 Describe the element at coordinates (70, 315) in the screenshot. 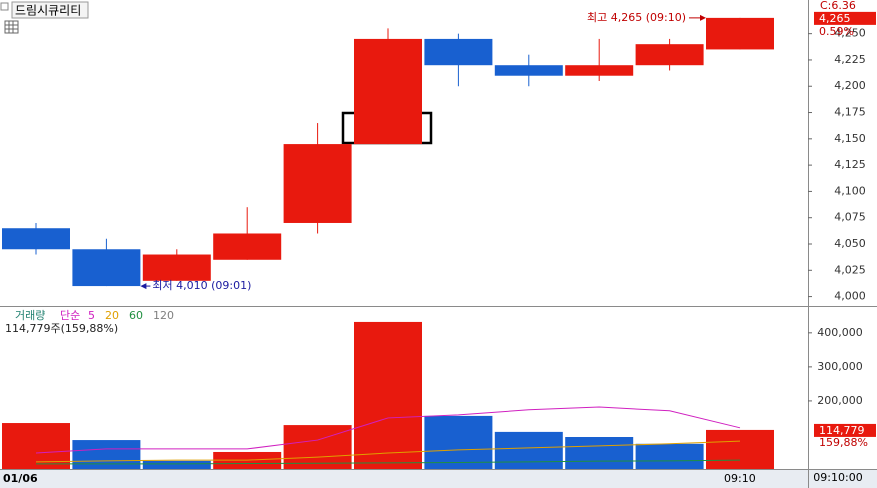

I see `ma-type: 단순` at that location.